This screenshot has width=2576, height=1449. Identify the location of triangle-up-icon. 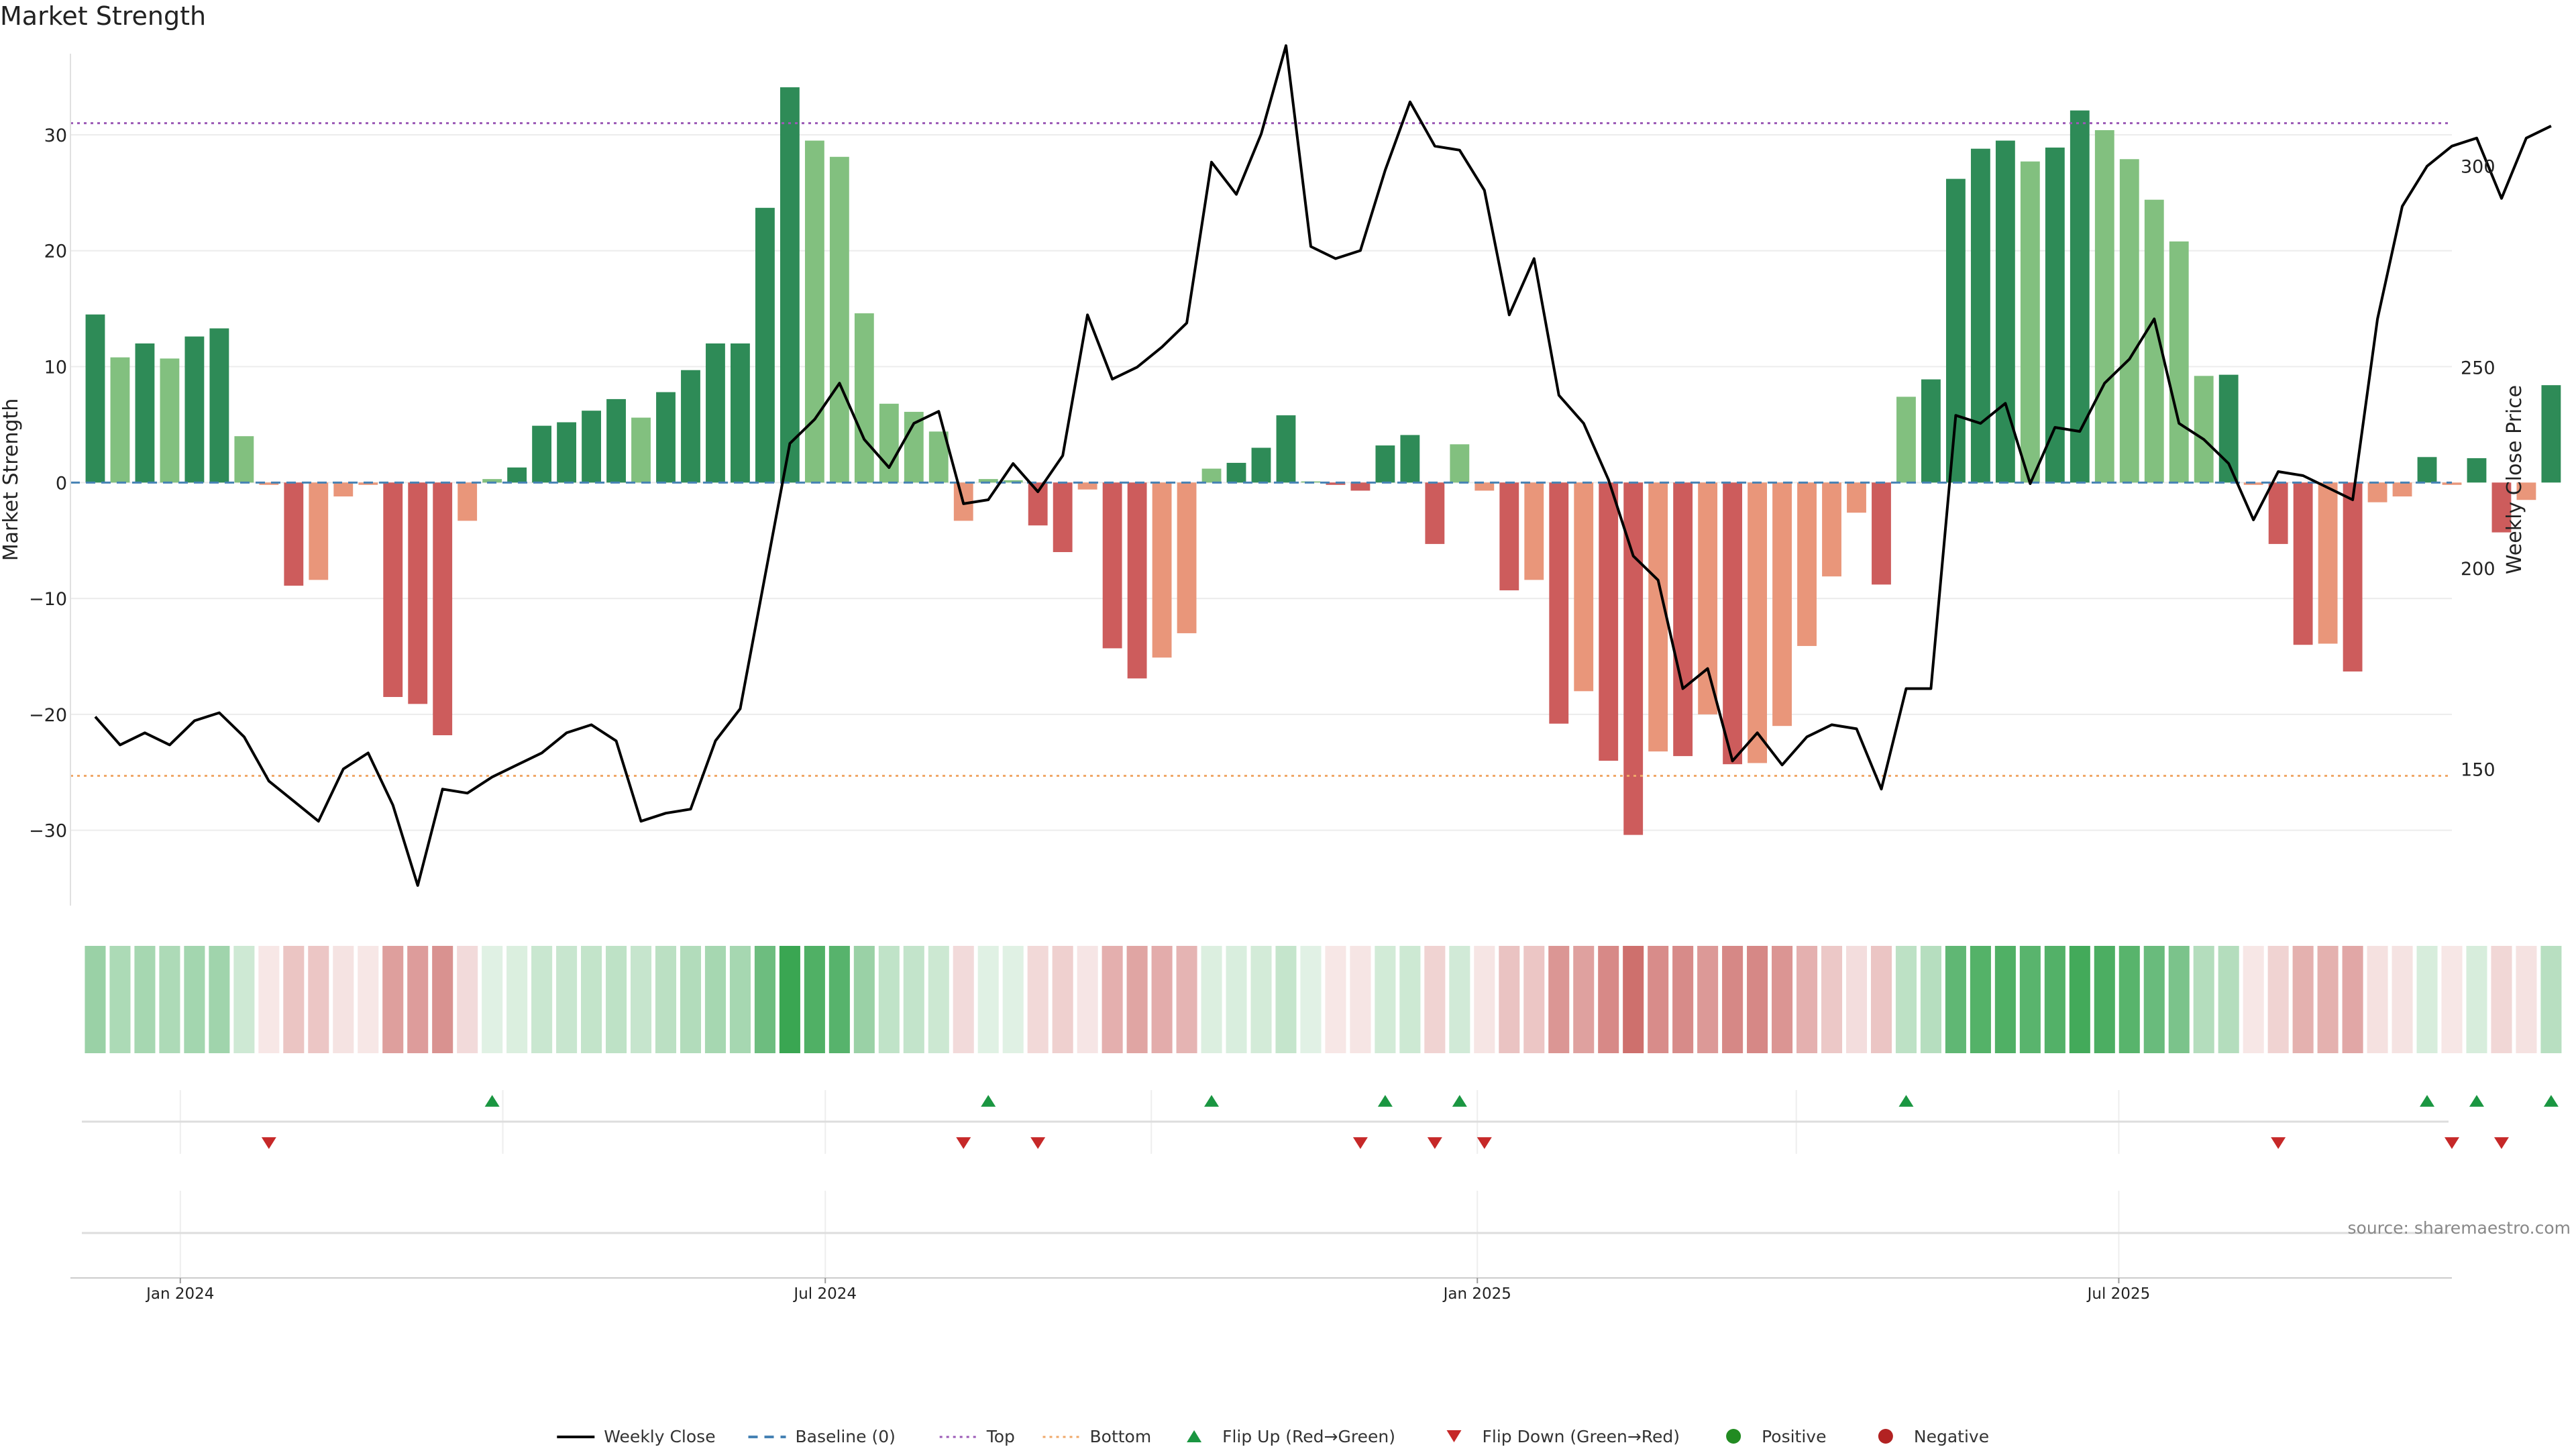
(1194, 1436).